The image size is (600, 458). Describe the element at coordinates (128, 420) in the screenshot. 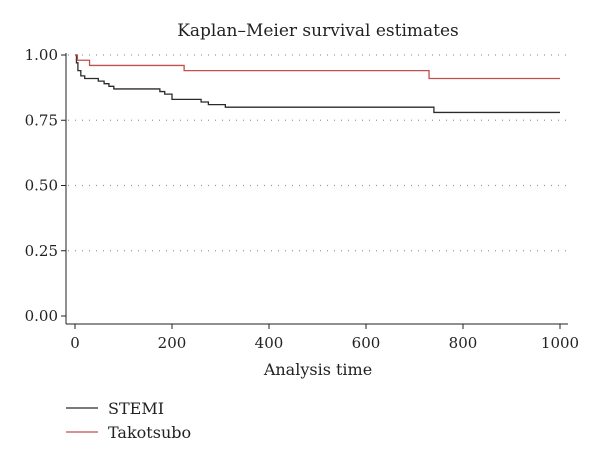

I see `legend: STEMI Takotsubo` at that location.